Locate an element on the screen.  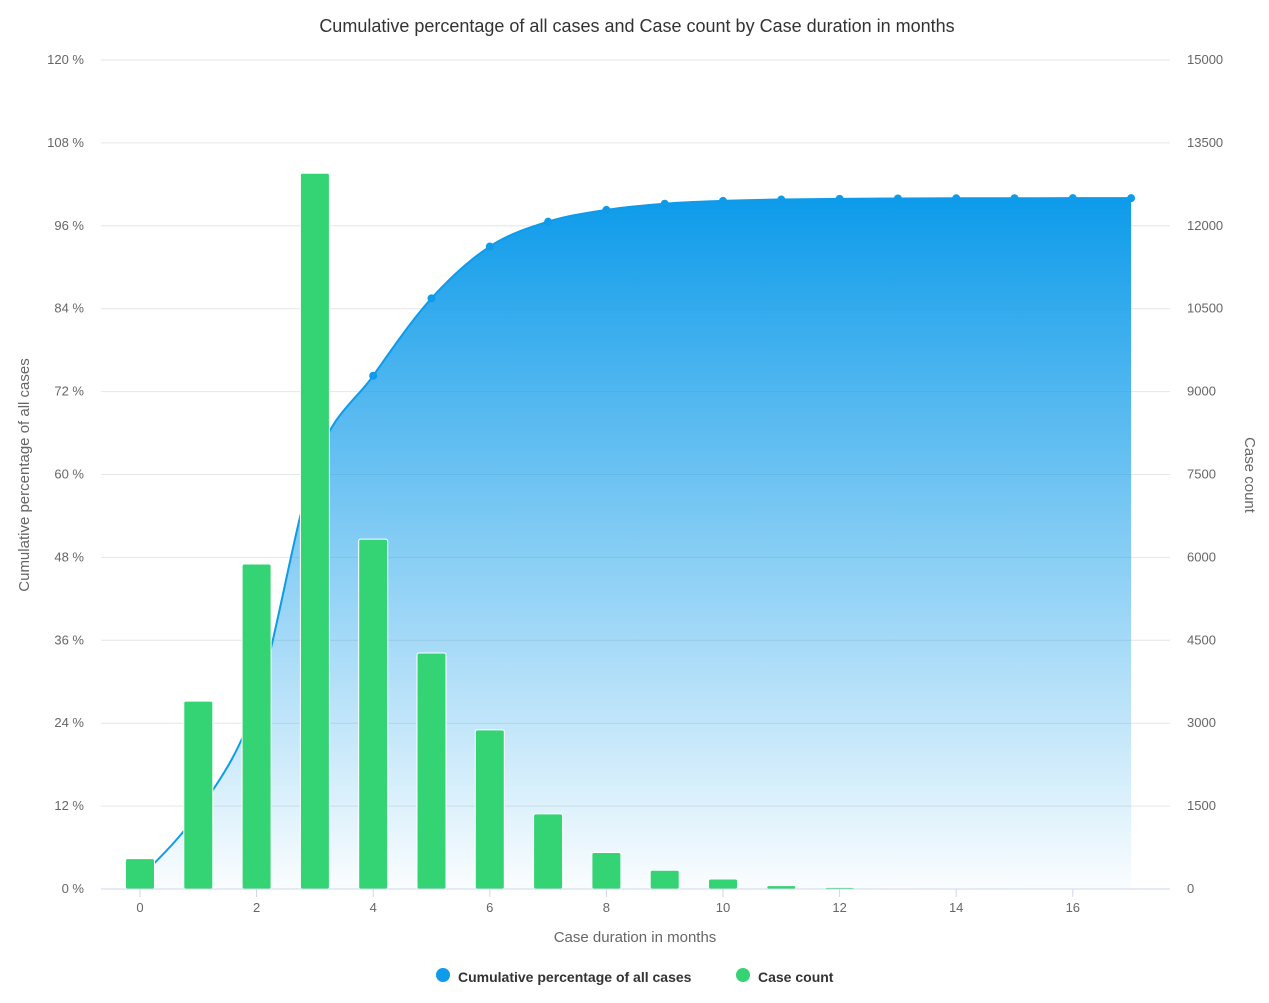
y-right-tick-label: 12000 is located at coordinates (1205, 225).